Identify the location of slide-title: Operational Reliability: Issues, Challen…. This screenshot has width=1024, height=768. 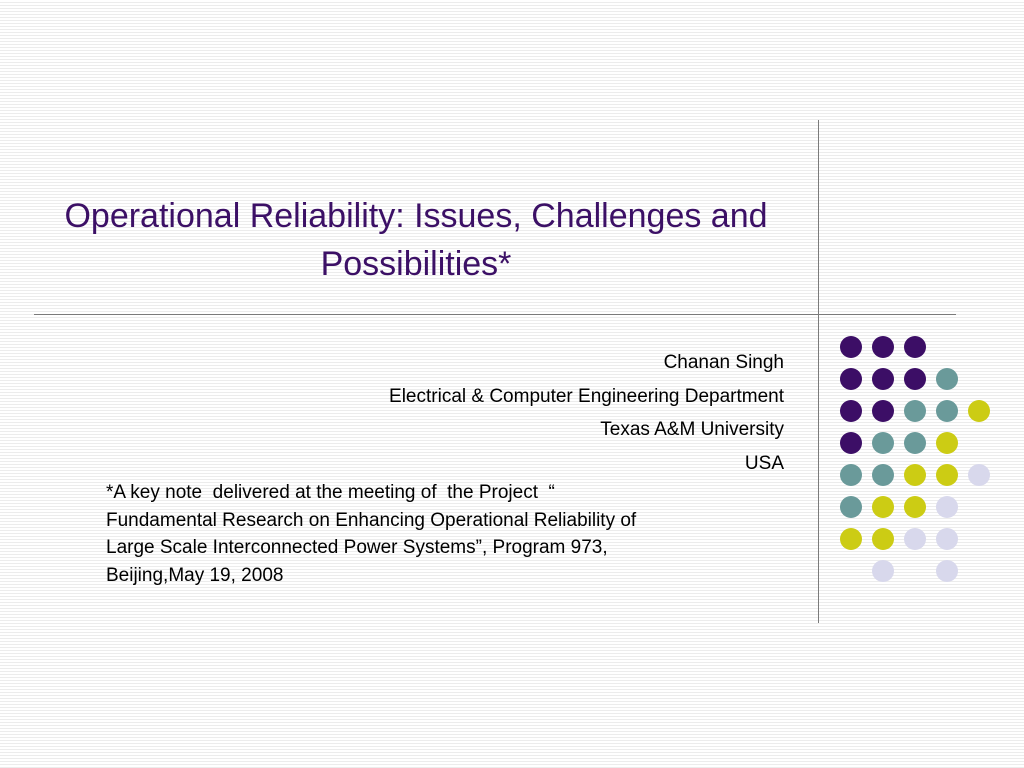
(416, 240).